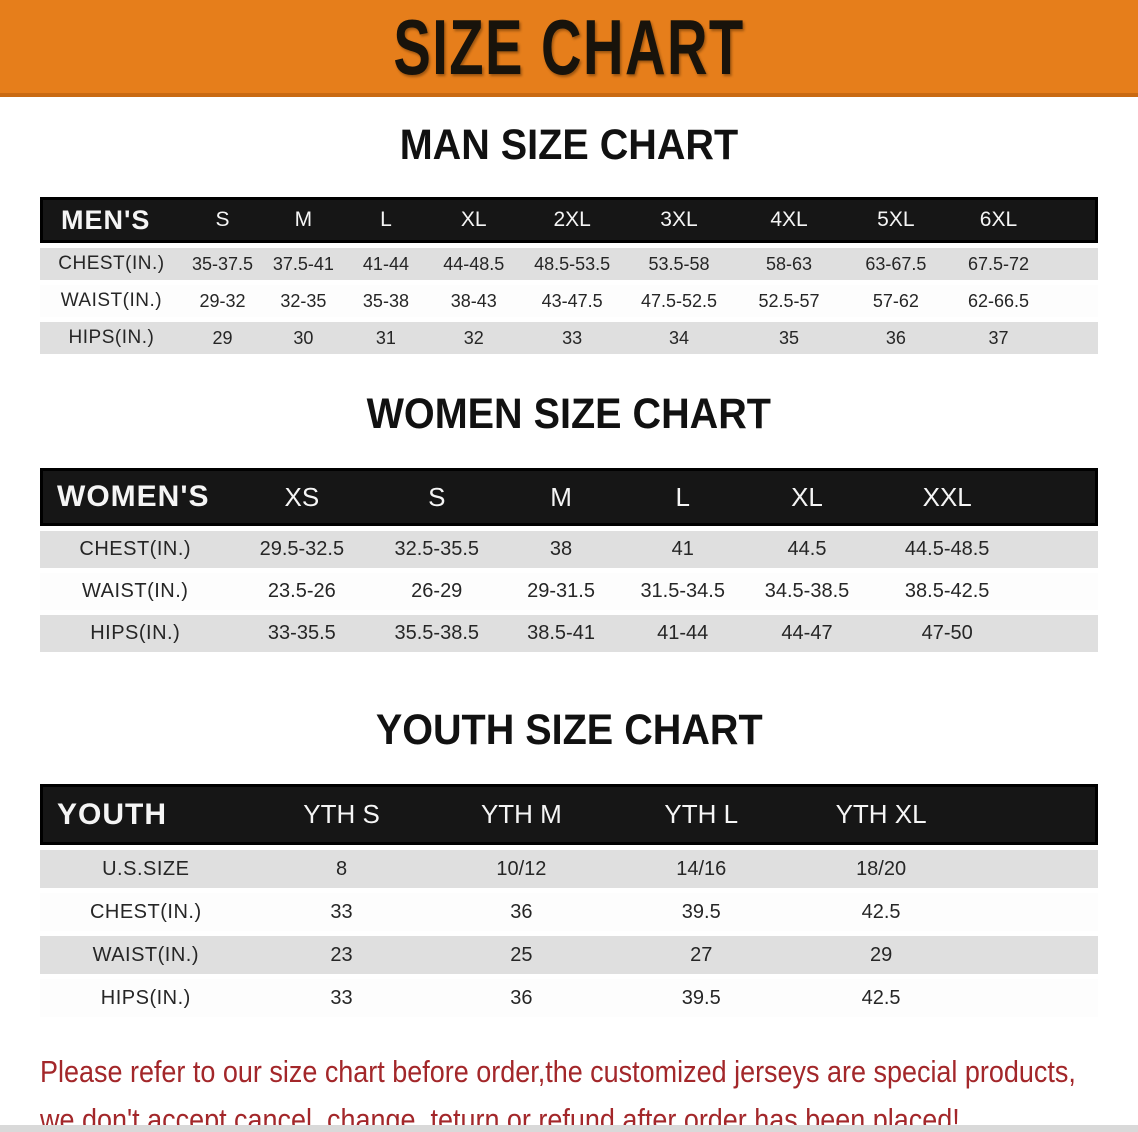 This screenshot has height=1132, width=1138. Describe the element at coordinates (135, 497) in the screenshot. I see `women-table-label: WOMEN'S` at that location.